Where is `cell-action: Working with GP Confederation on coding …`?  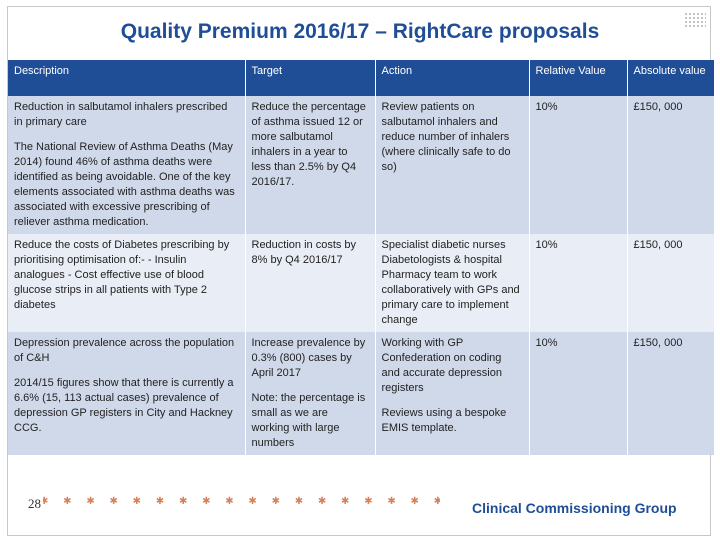
cell-action: Working with GP Confederation on coding … is located at coordinates (452, 393).